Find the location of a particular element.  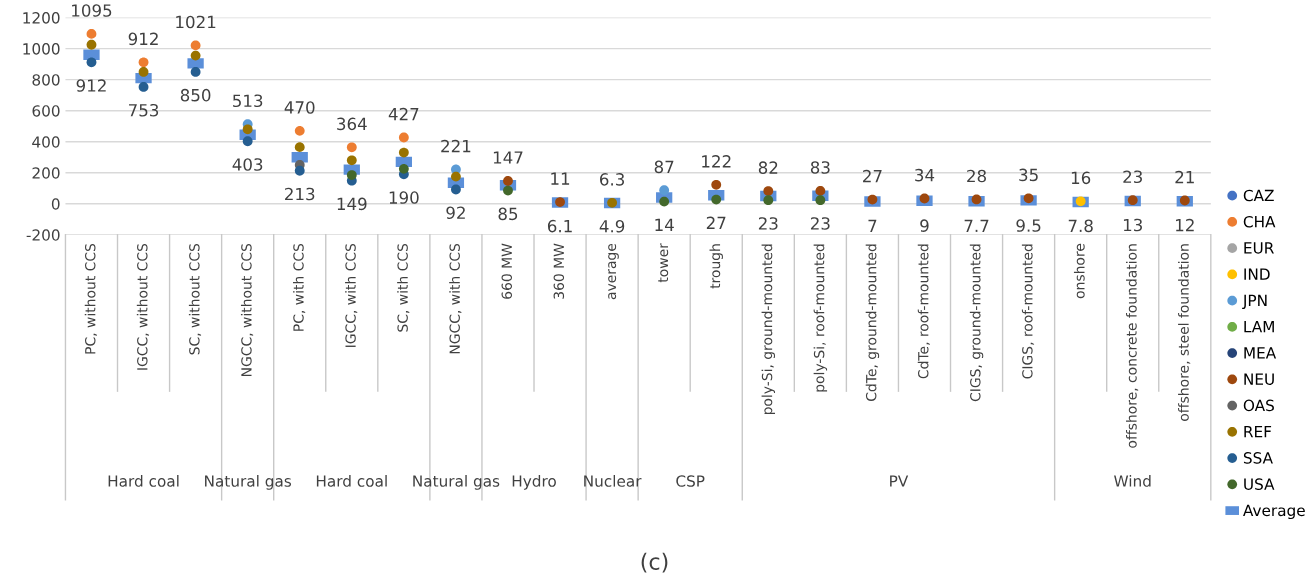

annotation: 83 is located at coordinates (820, 167).